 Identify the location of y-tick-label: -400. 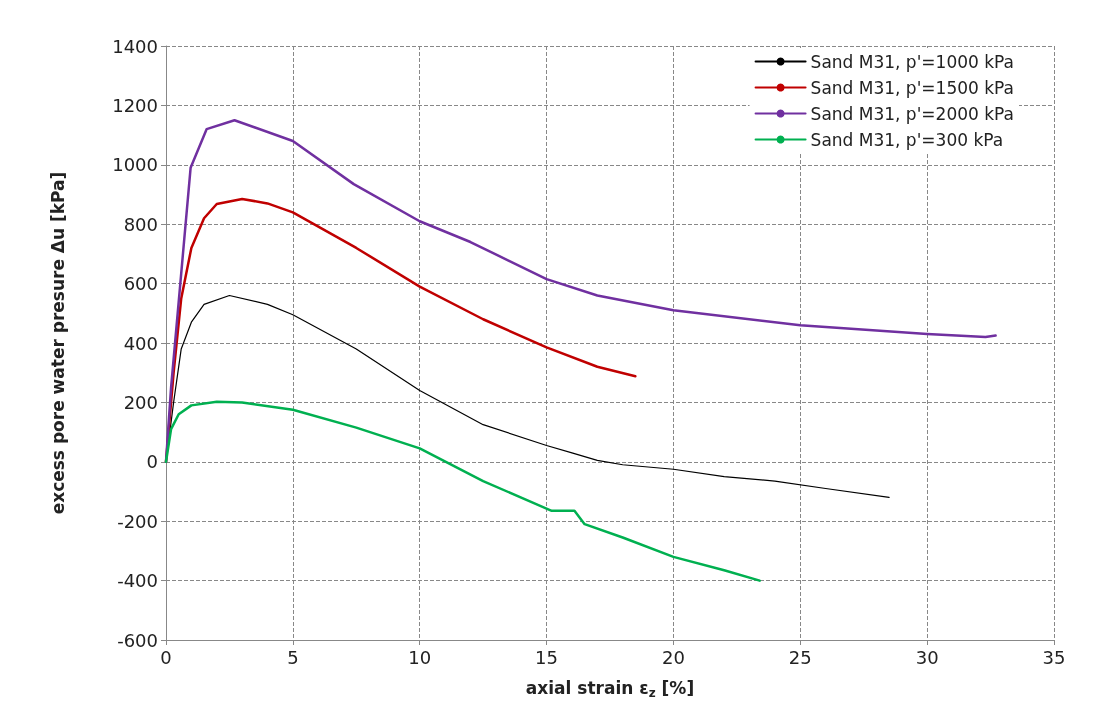
(137, 581).